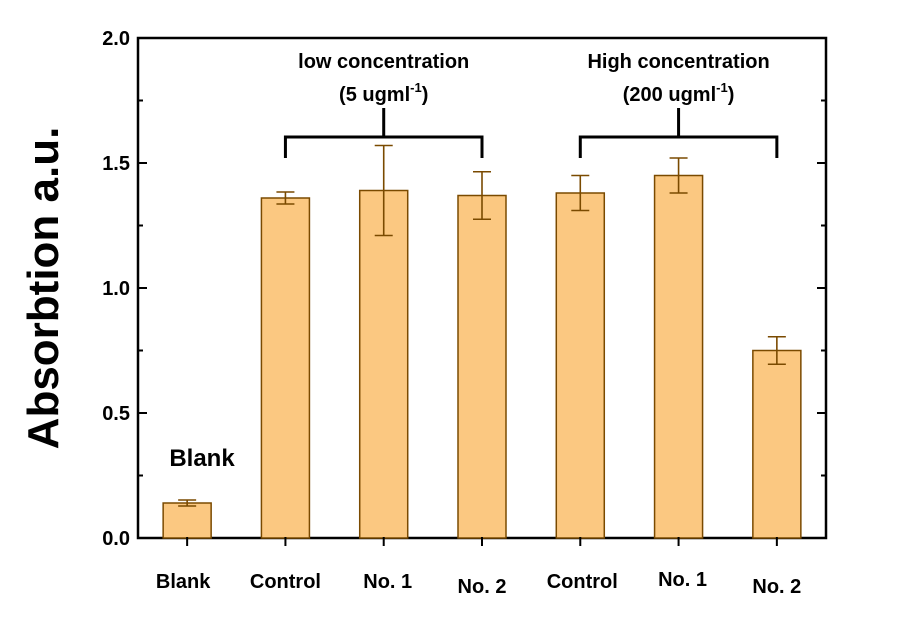 Image resolution: width=914 pixels, height=629 pixels. I want to click on y-tick-label: 0.0, so click(116, 539).